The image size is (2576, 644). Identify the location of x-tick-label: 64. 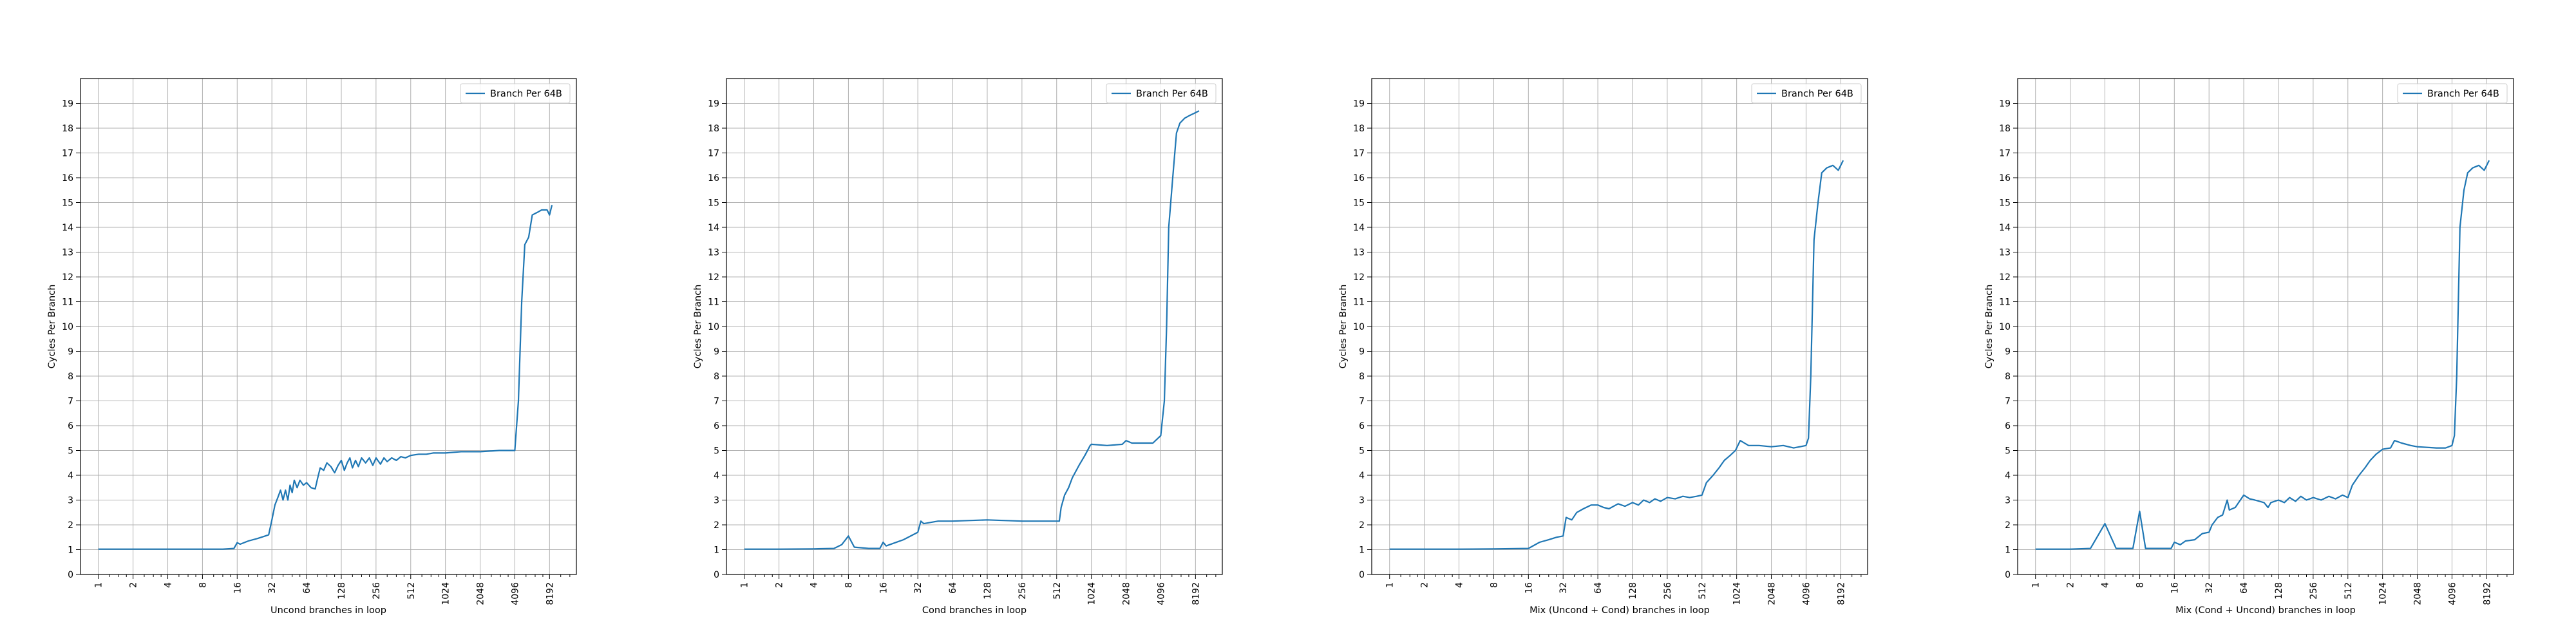
(953, 588).